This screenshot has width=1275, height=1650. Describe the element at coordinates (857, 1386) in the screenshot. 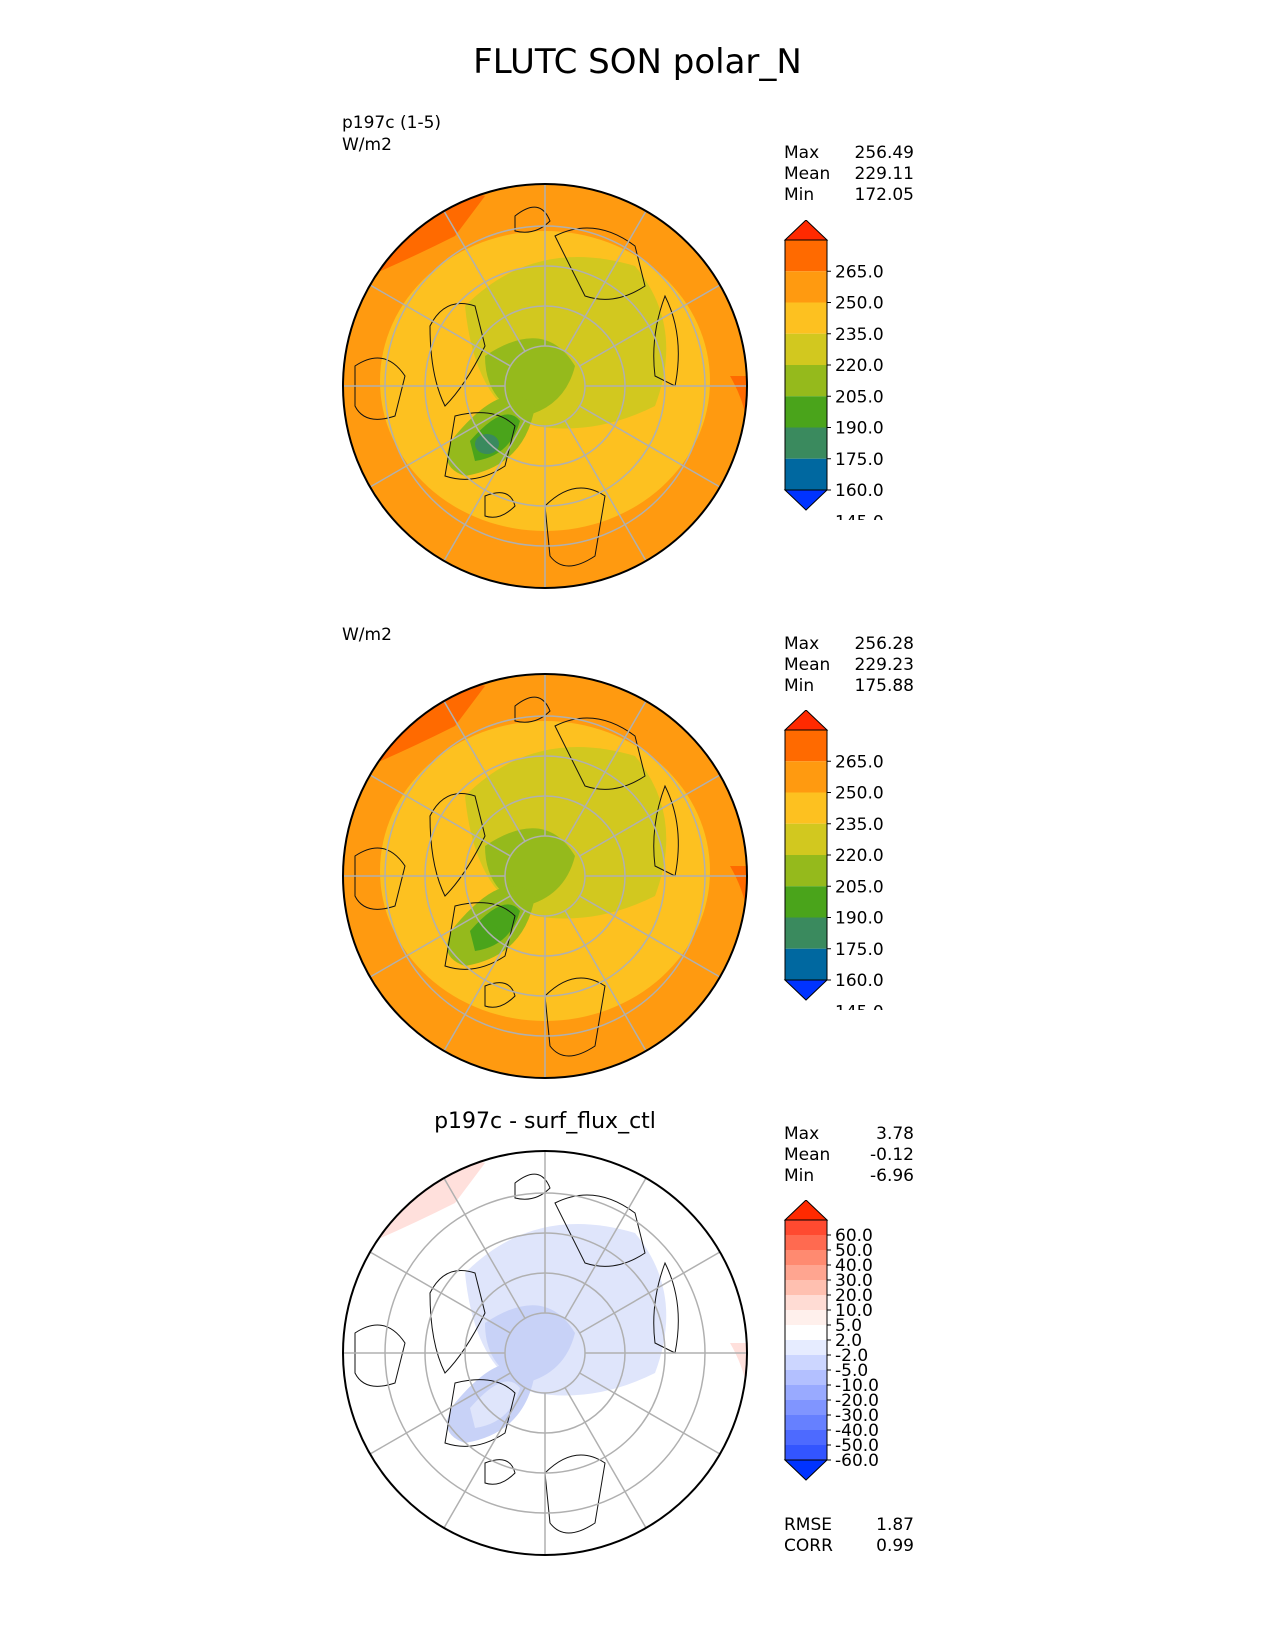

I see `colorbar-tick-label: -10.0` at that location.